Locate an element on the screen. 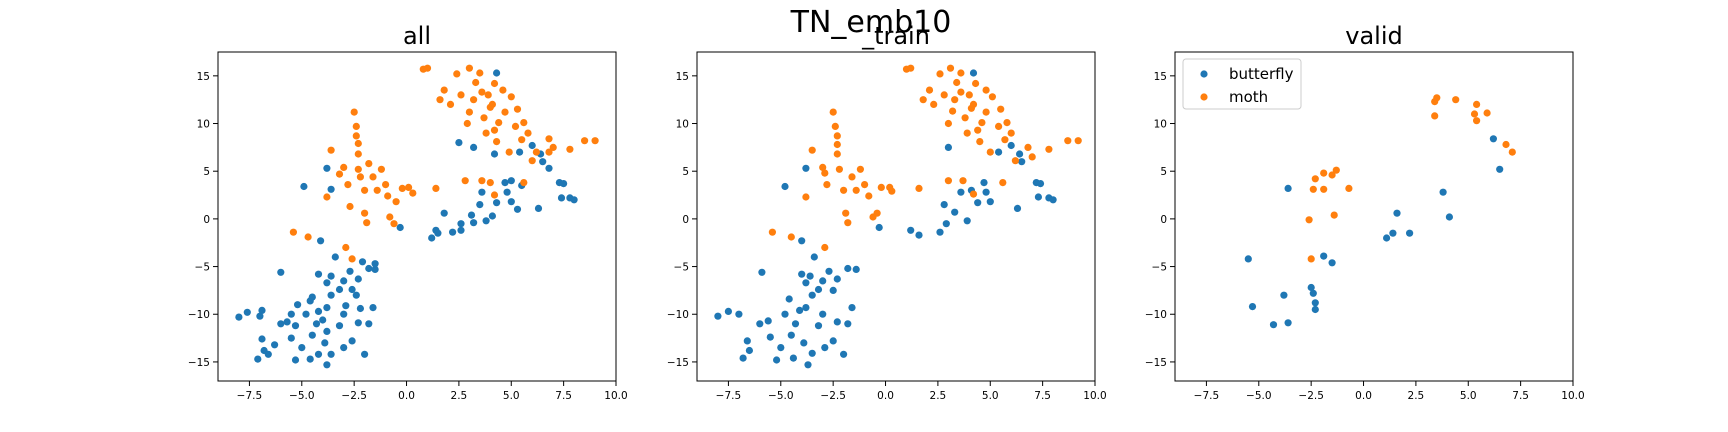 The width and height of the screenshot is (1728, 432). y-tick-label: −10 is located at coordinates (199, 315).